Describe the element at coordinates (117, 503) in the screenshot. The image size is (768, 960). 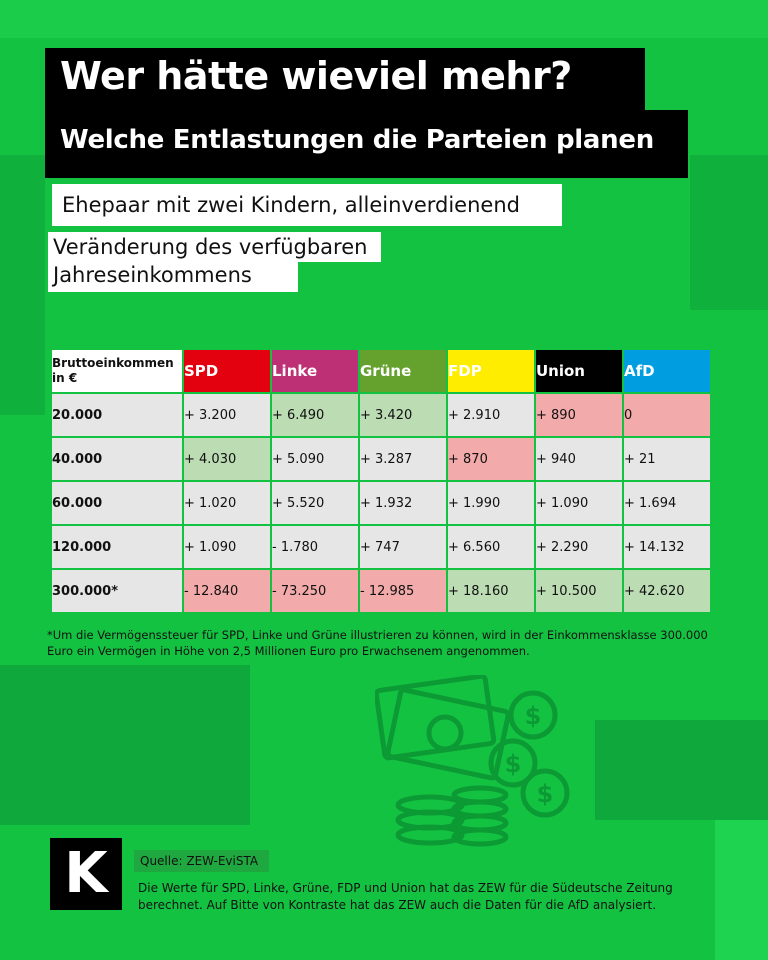
I see `income-cell: 60.000` at that location.